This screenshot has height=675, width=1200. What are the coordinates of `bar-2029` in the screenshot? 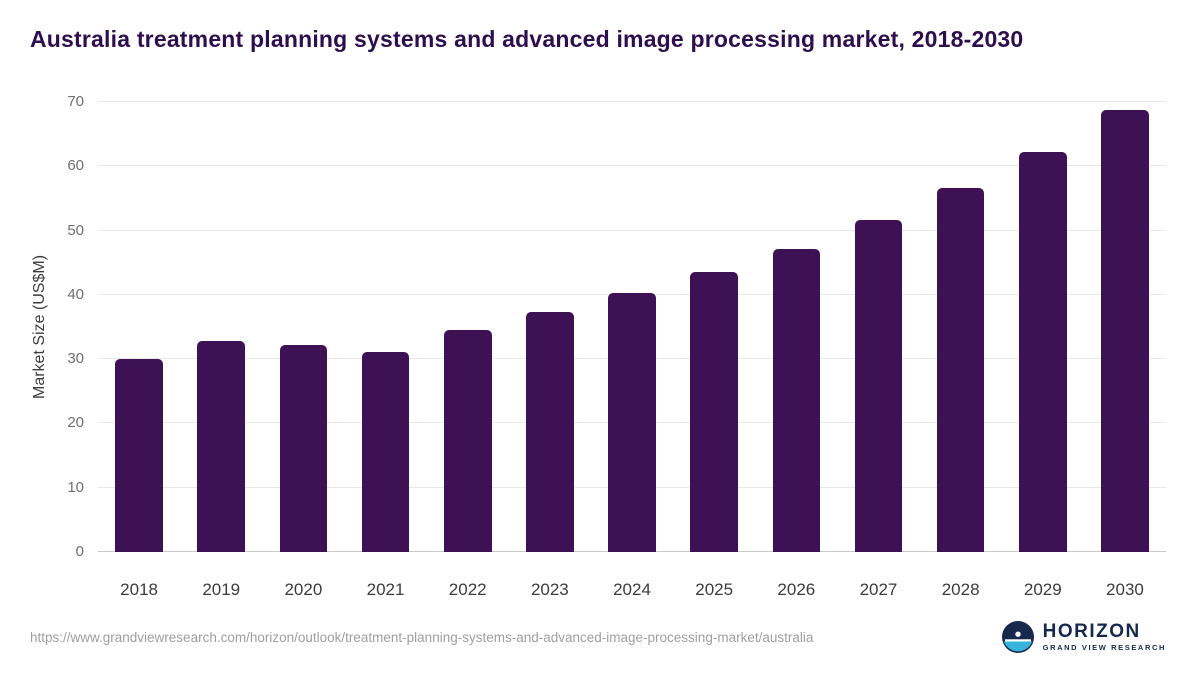 It's located at (1042, 351).